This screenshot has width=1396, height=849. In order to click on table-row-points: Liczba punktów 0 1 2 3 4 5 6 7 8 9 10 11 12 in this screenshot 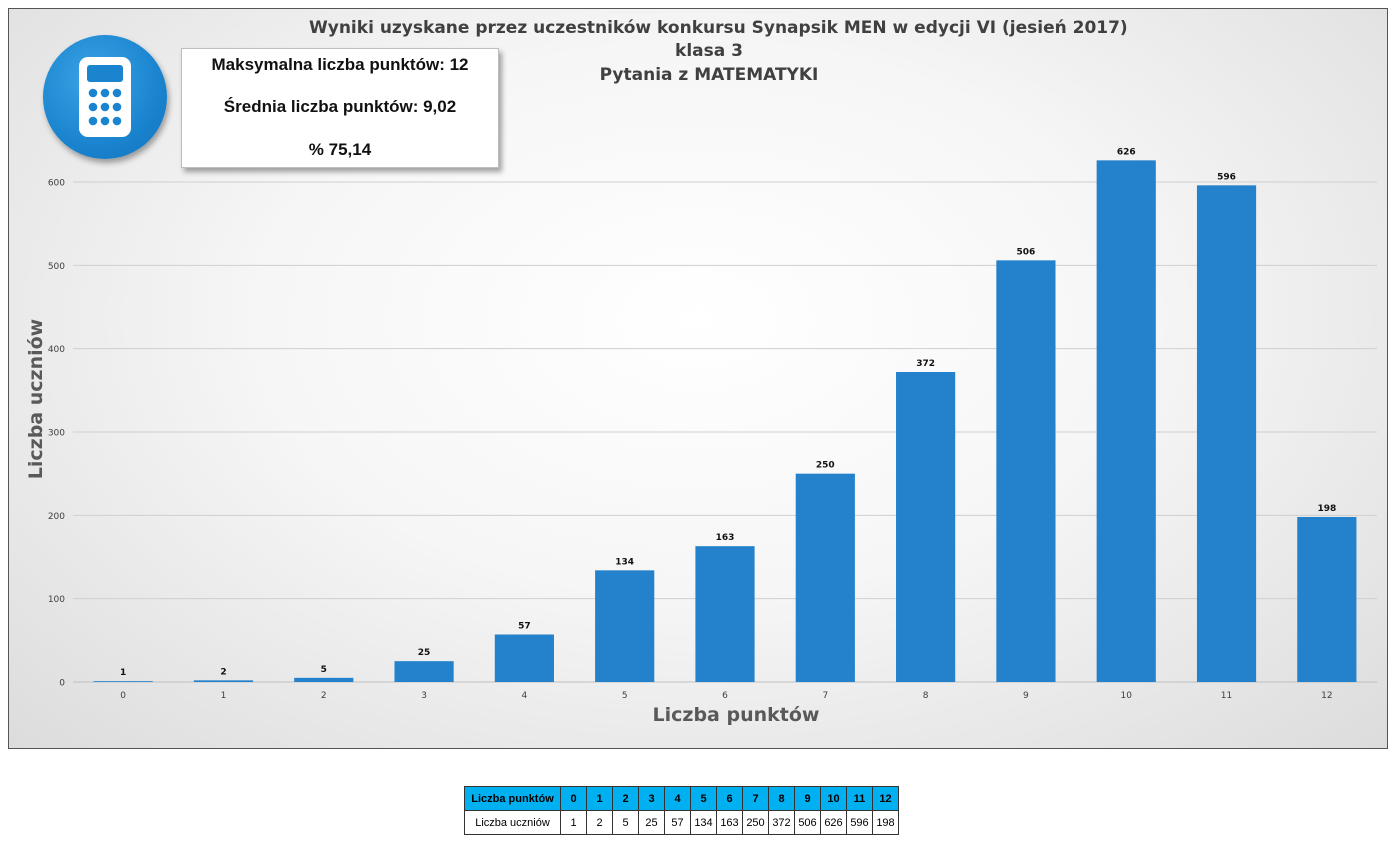, I will do `click(681, 798)`.